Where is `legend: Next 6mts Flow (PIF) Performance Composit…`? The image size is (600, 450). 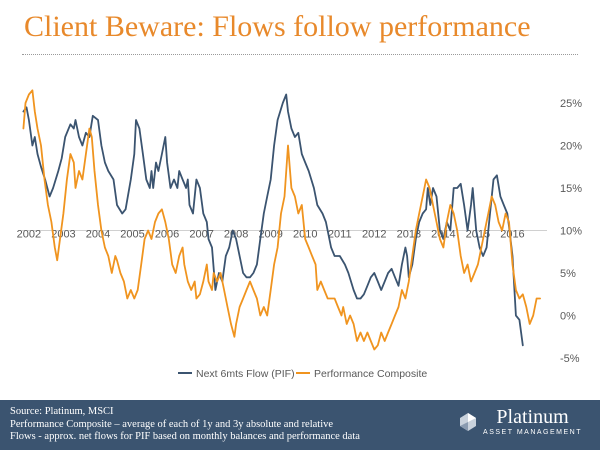 legend: Next 6mts Flow (PIF) Performance Composit… is located at coordinates (302, 374).